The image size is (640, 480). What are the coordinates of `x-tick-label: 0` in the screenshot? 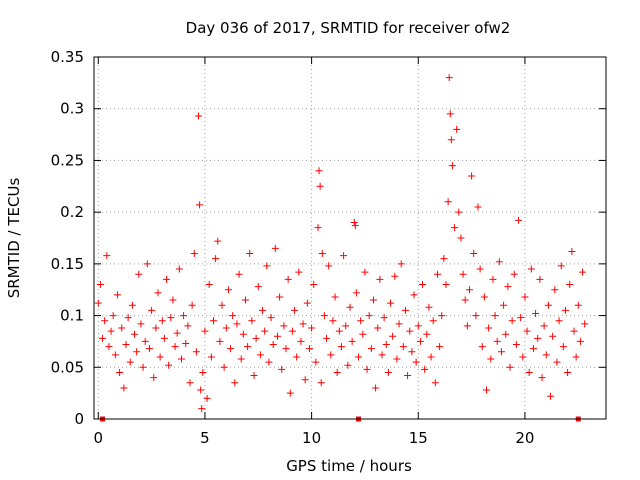 It's located at (98, 438).